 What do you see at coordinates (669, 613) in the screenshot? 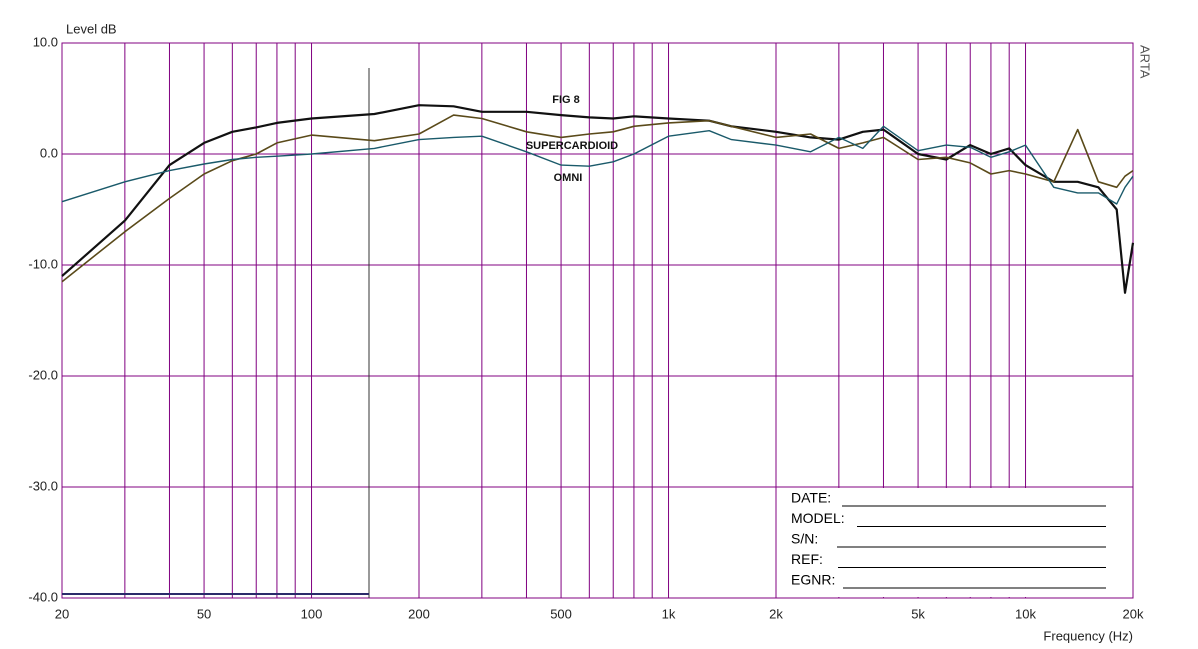
I see `x-tick-label: 1k` at bounding box center [669, 613].